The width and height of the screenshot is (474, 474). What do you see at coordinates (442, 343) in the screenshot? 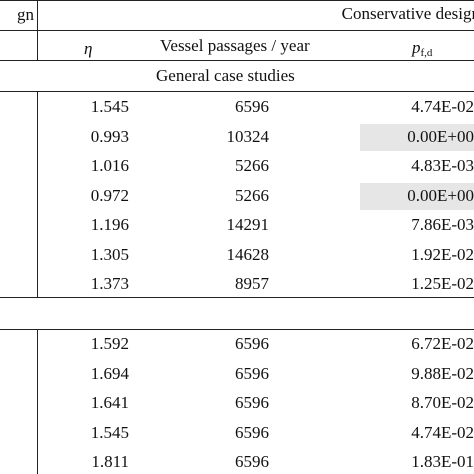
I see `pf-cell: 6.72E-02` at bounding box center [442, 343].